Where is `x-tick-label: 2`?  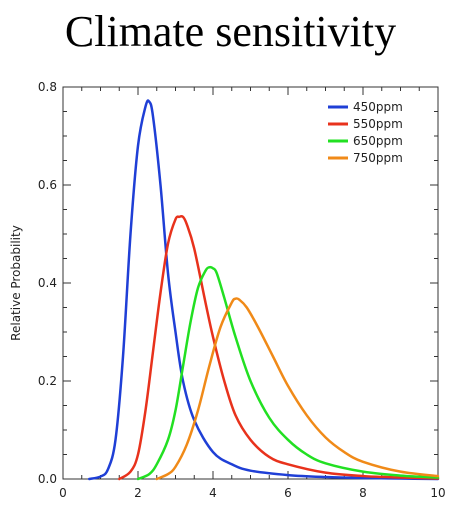 x-tick-label: 2 is located at coordinates (138, 493).